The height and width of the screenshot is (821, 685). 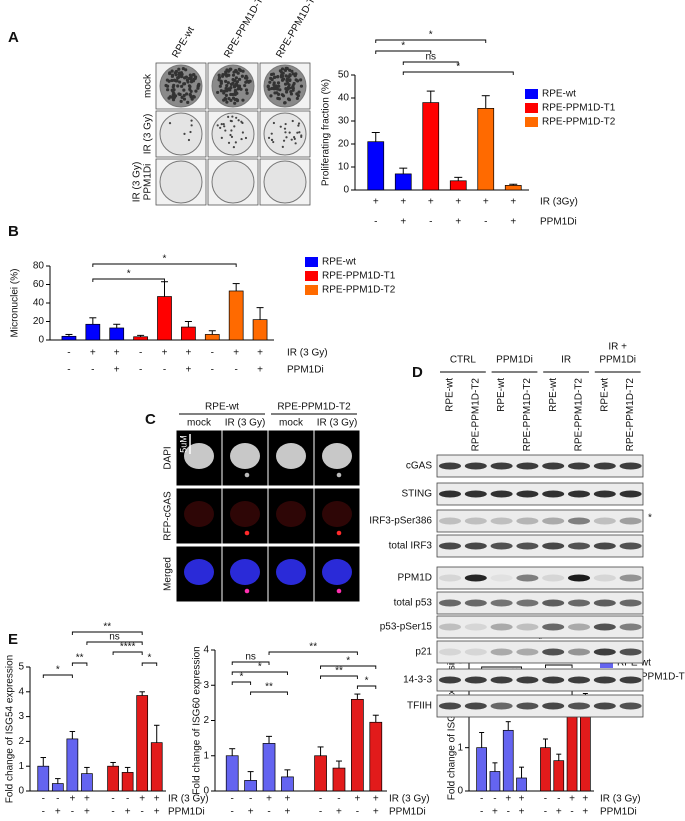 I want to click on y-tick-label: 60, so click(x=39, y=284).